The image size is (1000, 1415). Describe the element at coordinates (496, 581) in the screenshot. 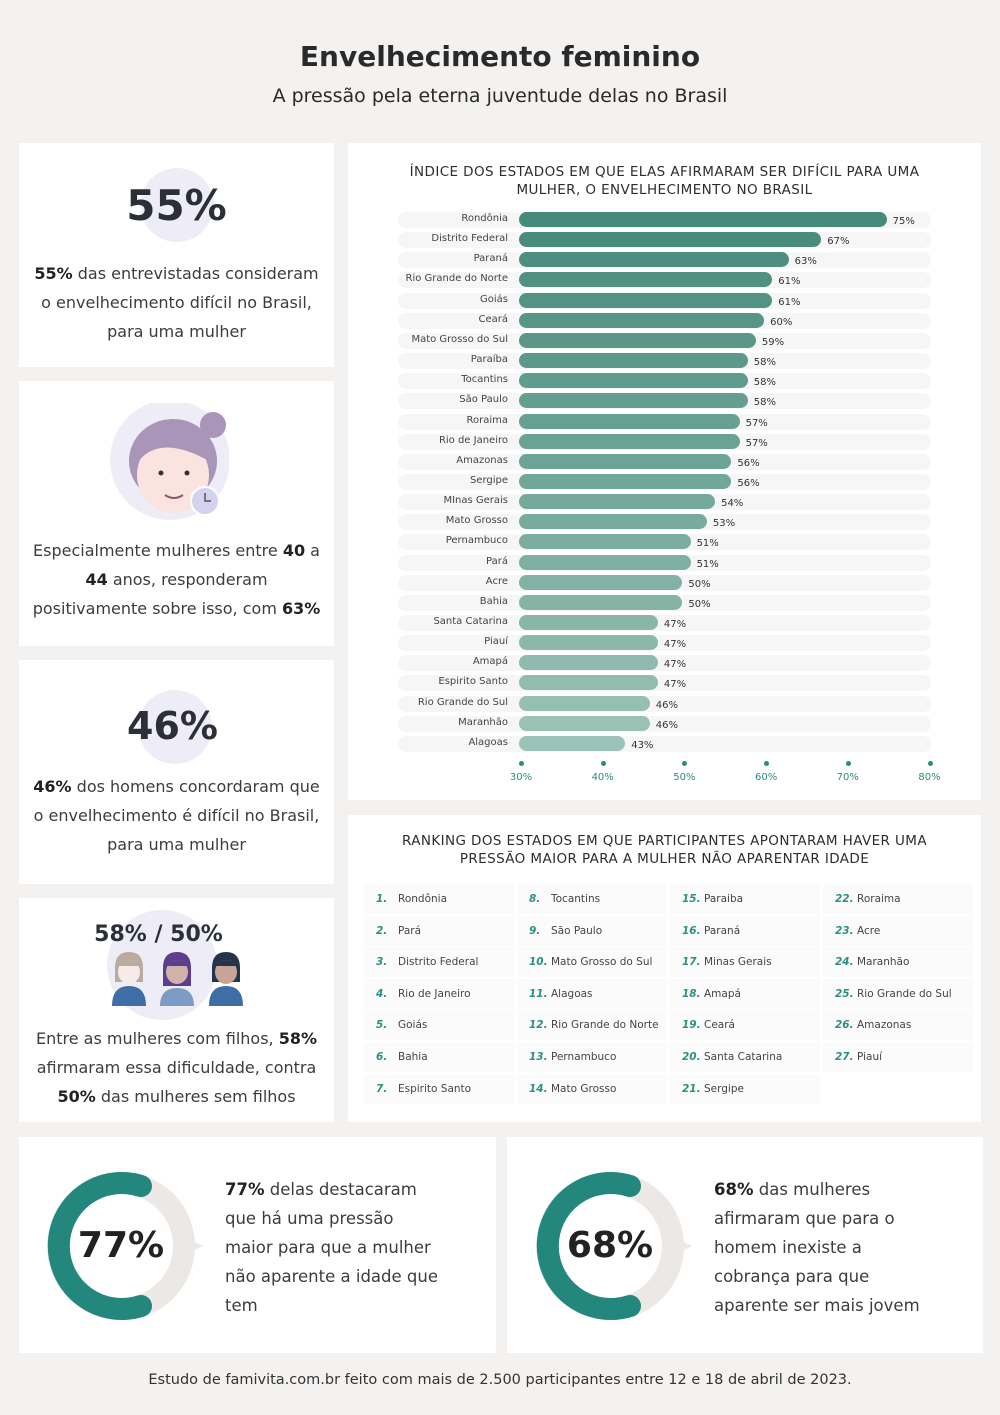

I see `bar-category-label: Acre` at that location.